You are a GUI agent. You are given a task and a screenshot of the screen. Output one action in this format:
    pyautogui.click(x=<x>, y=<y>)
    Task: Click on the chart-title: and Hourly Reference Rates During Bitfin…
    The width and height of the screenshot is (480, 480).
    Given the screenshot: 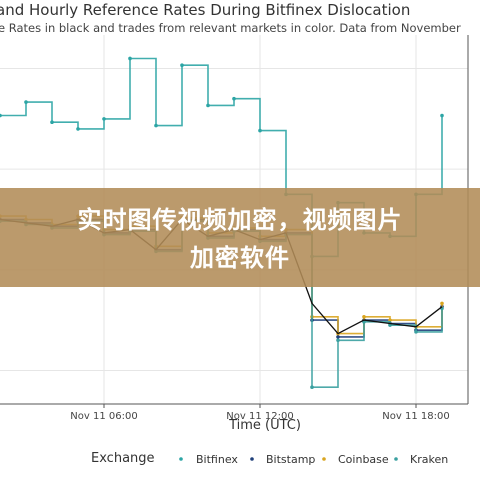 What is the action you would take?
    pyautogui.click(x=205, y=10)
    